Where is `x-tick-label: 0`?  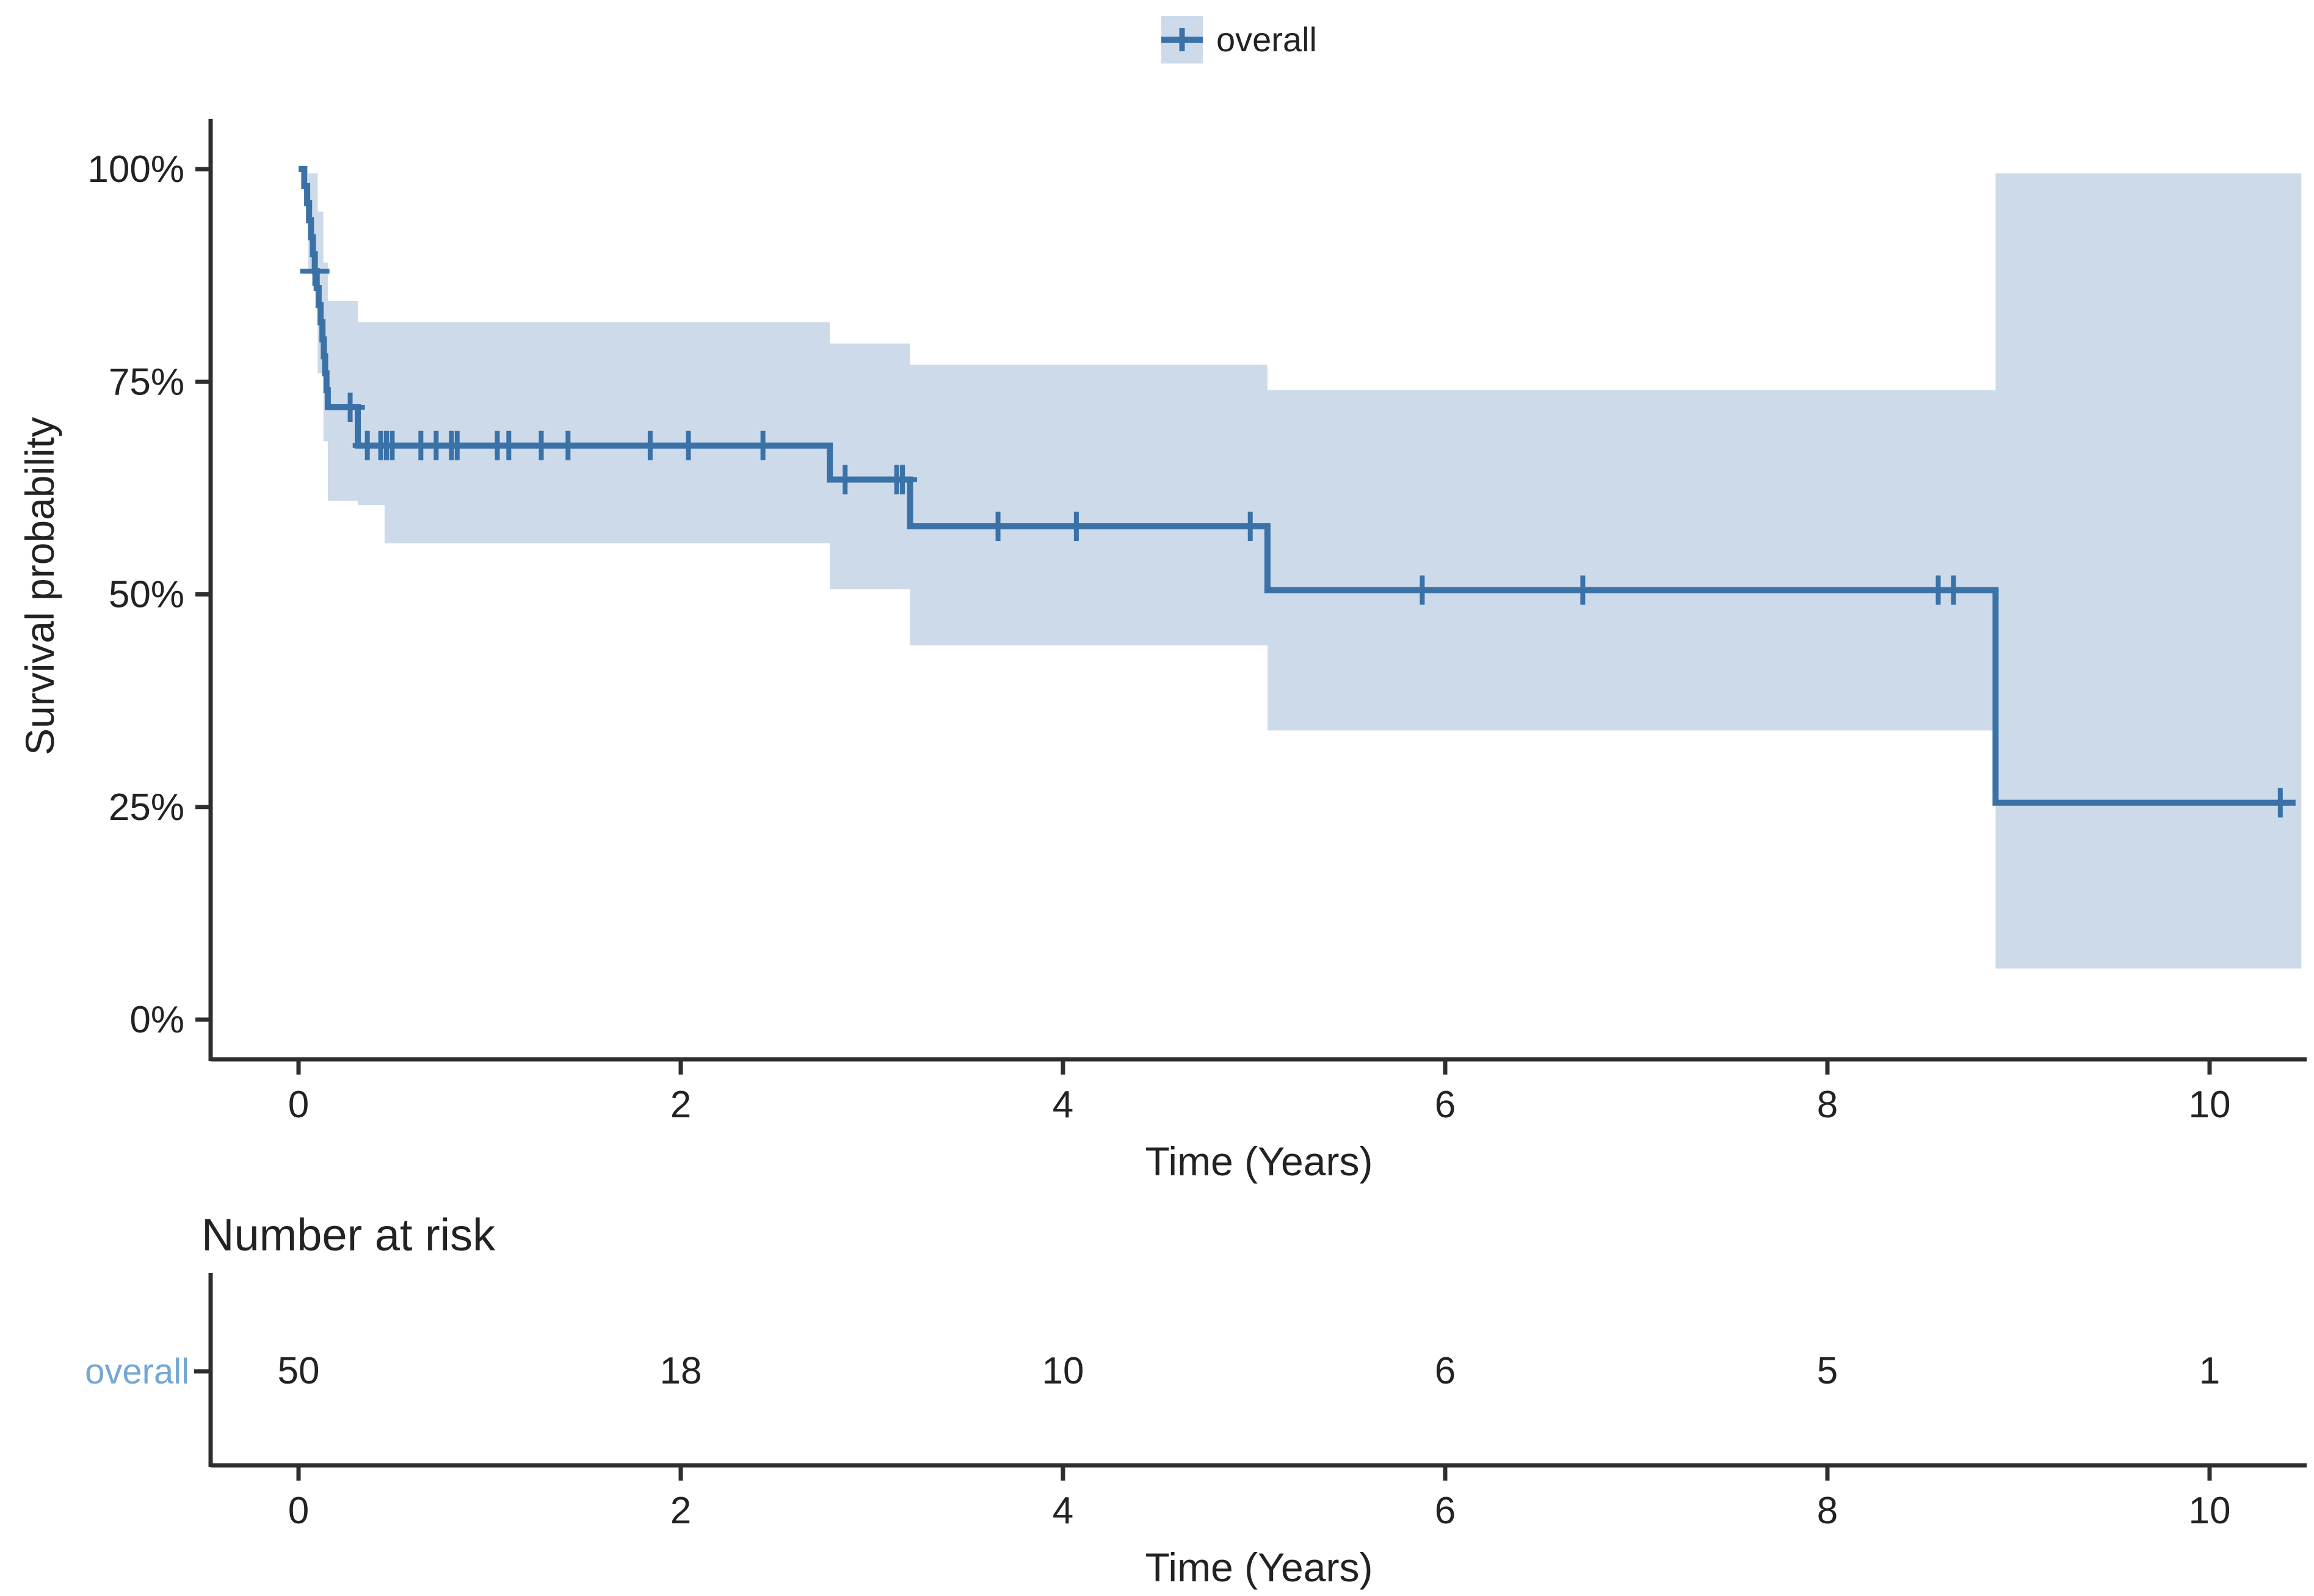 x-tick-label: 0 is located at coordinates (298, 1105).